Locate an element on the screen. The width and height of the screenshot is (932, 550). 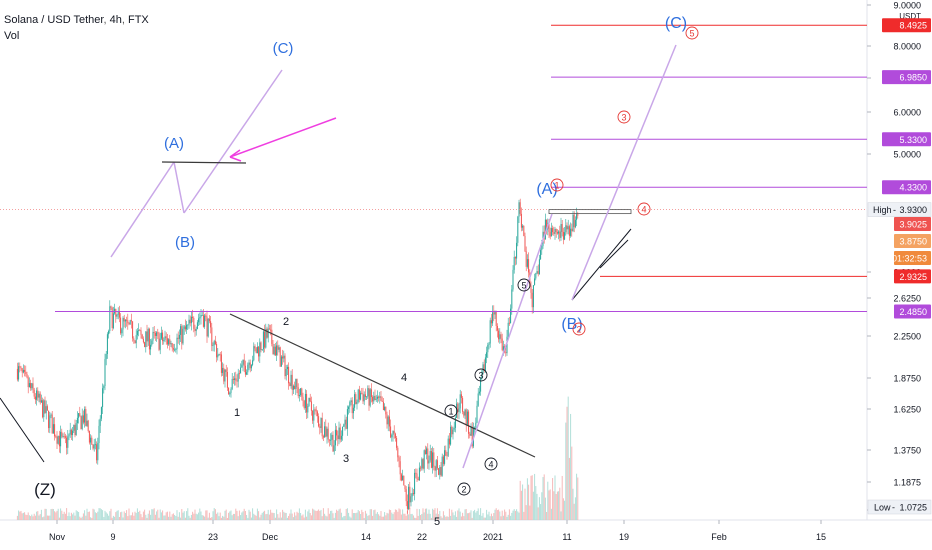
target-wave-3: 3 is located at coordinates (624, 117).